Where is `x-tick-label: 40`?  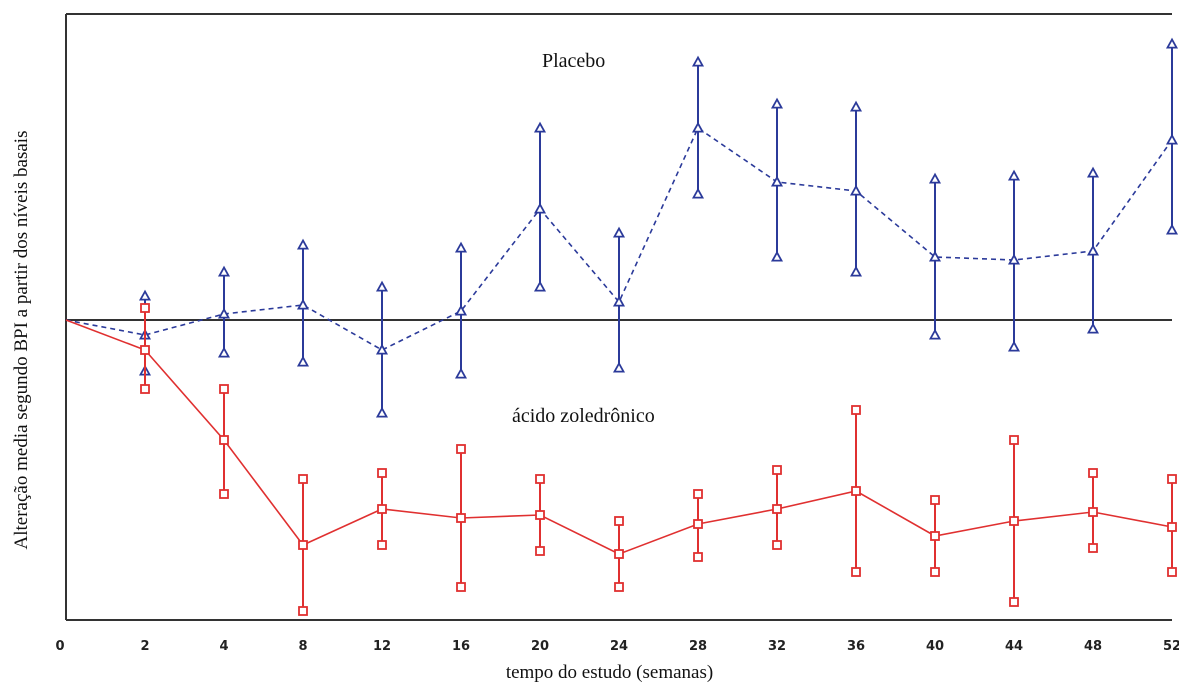
x-tick-label: 40 is located at coordinates (935, 646).